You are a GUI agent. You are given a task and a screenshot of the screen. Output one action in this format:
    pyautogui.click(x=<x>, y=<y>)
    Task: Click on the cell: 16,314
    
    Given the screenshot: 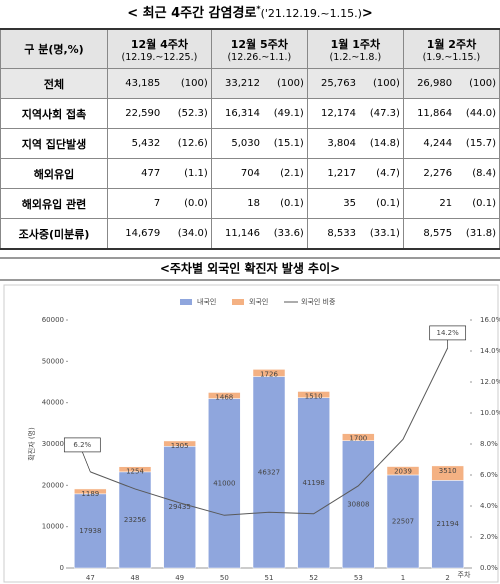 What is the action you would take?
    pyautogui.click(x=236, y=113)
    